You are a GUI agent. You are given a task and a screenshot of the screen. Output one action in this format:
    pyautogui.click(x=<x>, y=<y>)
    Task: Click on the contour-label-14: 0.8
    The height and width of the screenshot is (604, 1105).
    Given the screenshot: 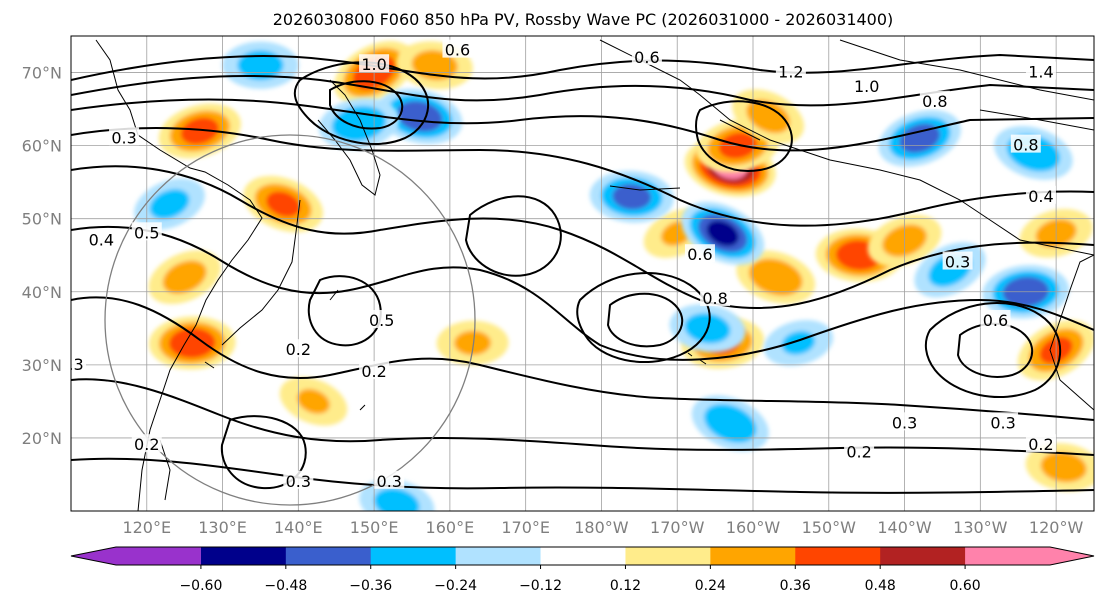 What is the action you would take?
    pyautogui.click(x=714, y=298)
    